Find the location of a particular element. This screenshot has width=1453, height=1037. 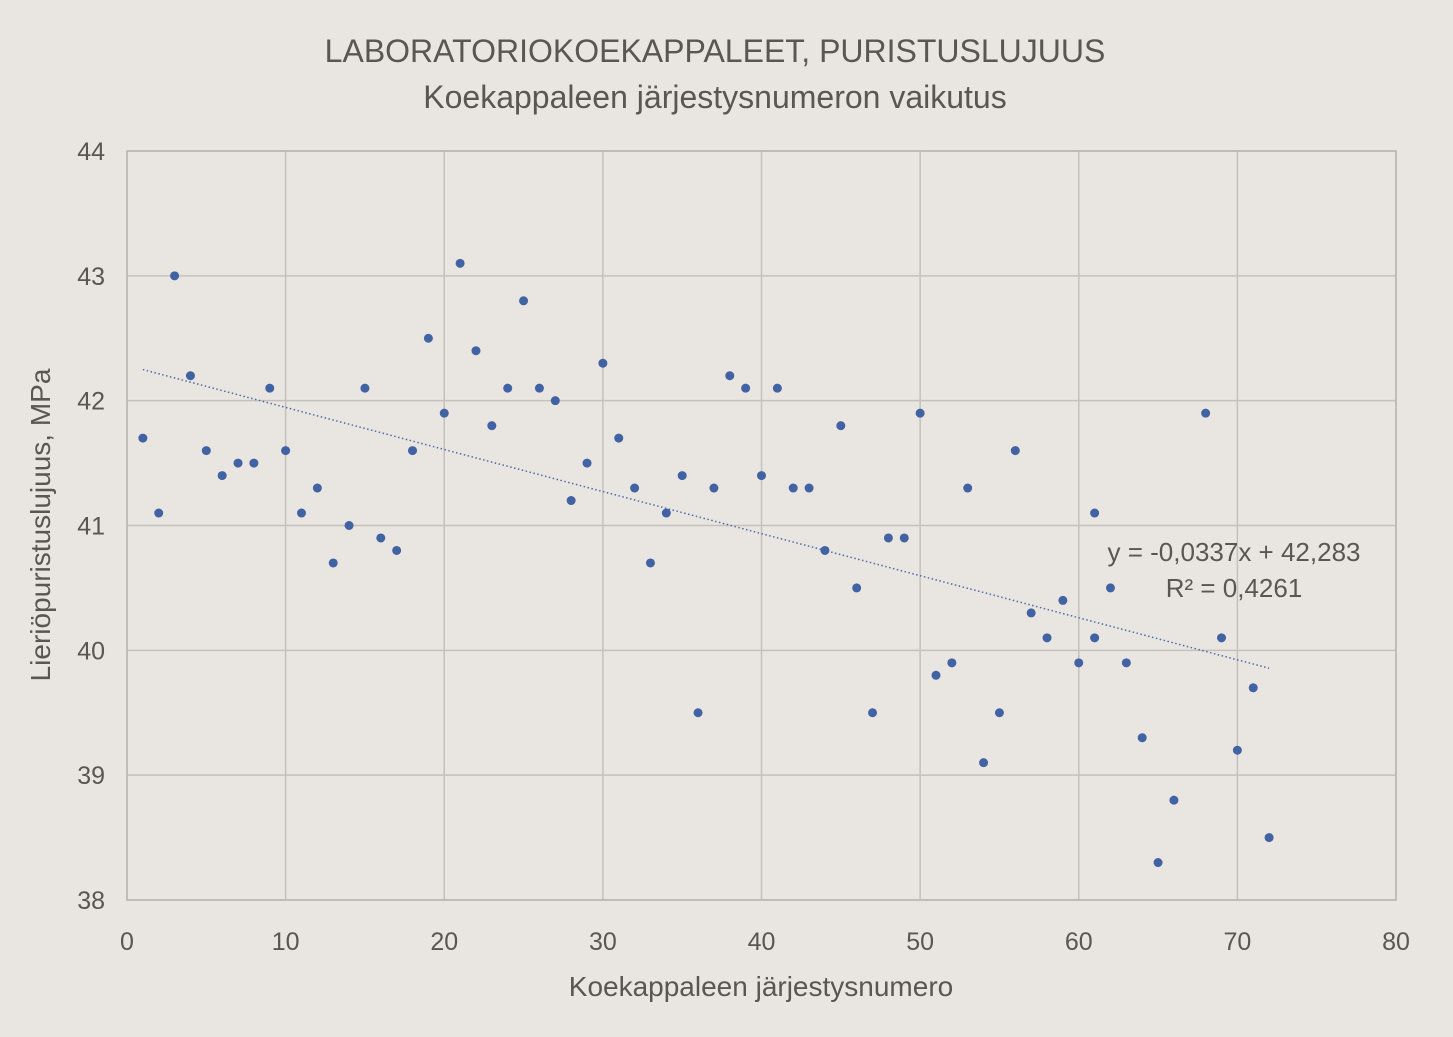

x-tick-label: 0 is located at coordinates (127, 942).